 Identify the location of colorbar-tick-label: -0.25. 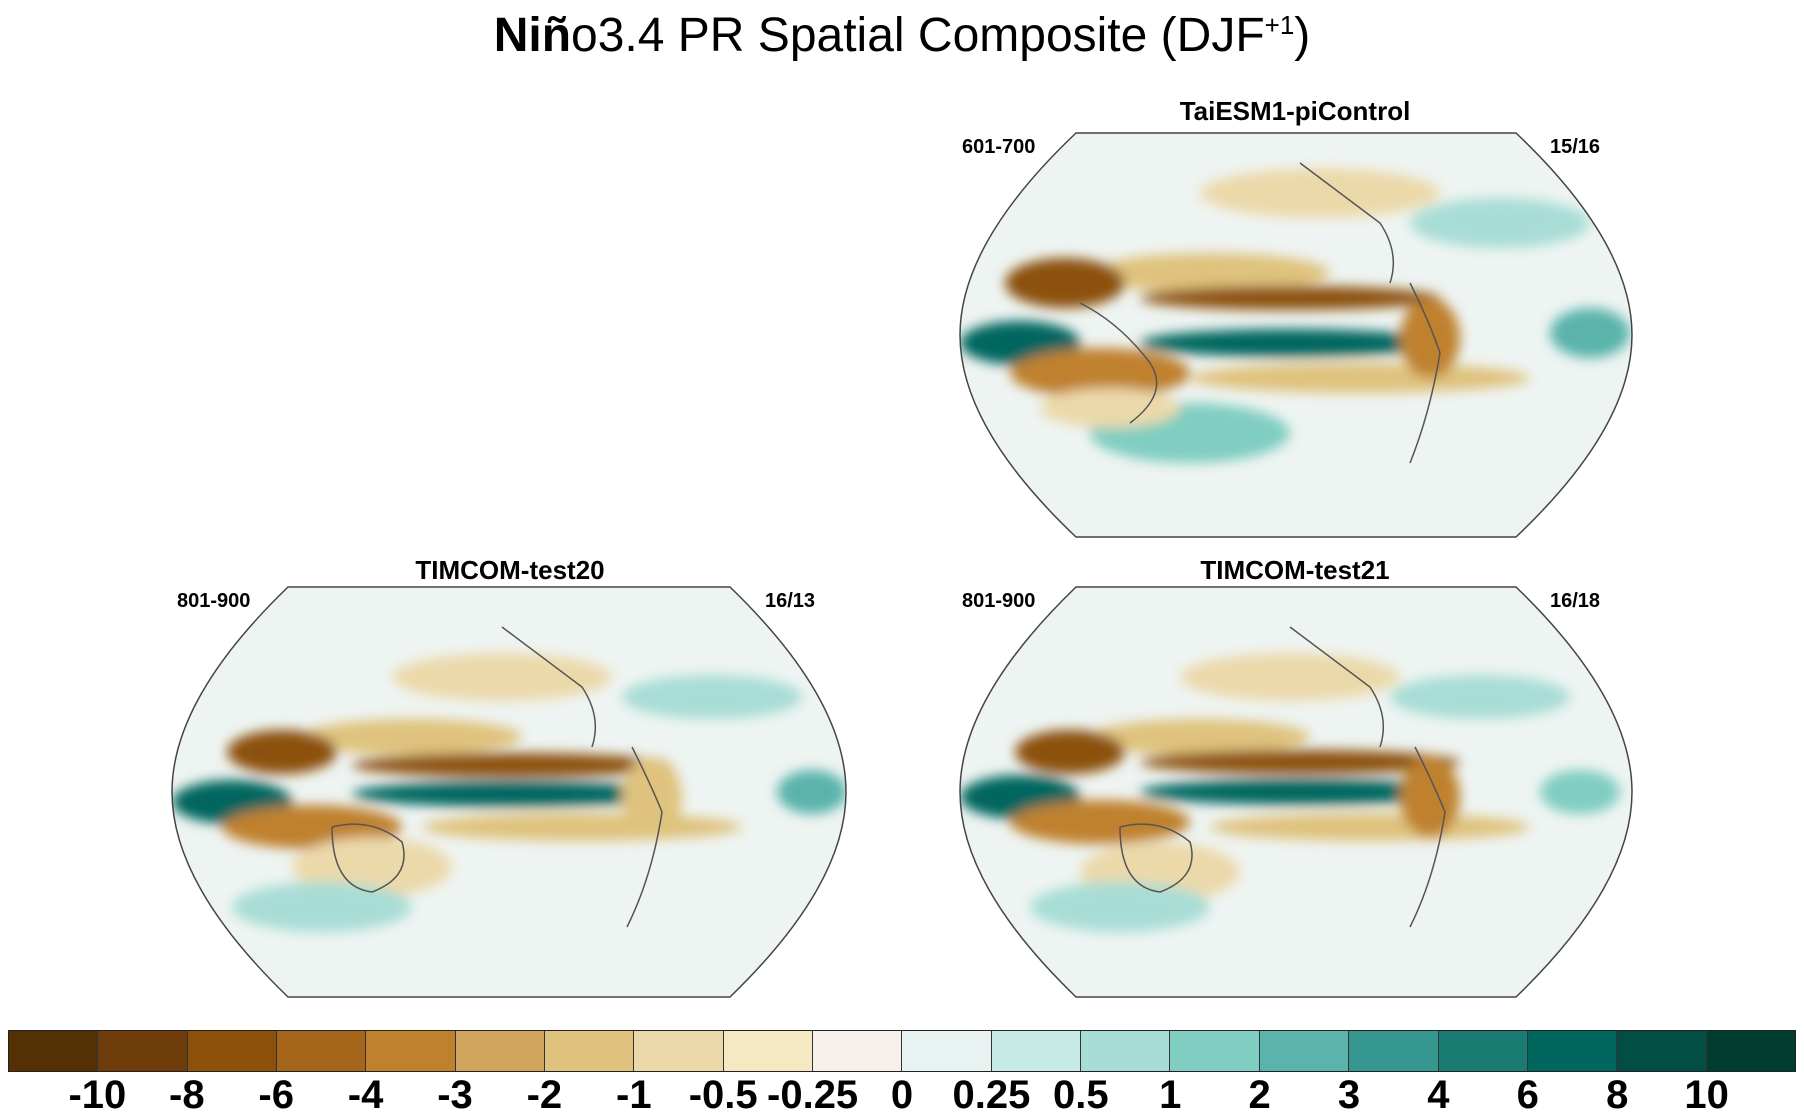
(813, 1095).